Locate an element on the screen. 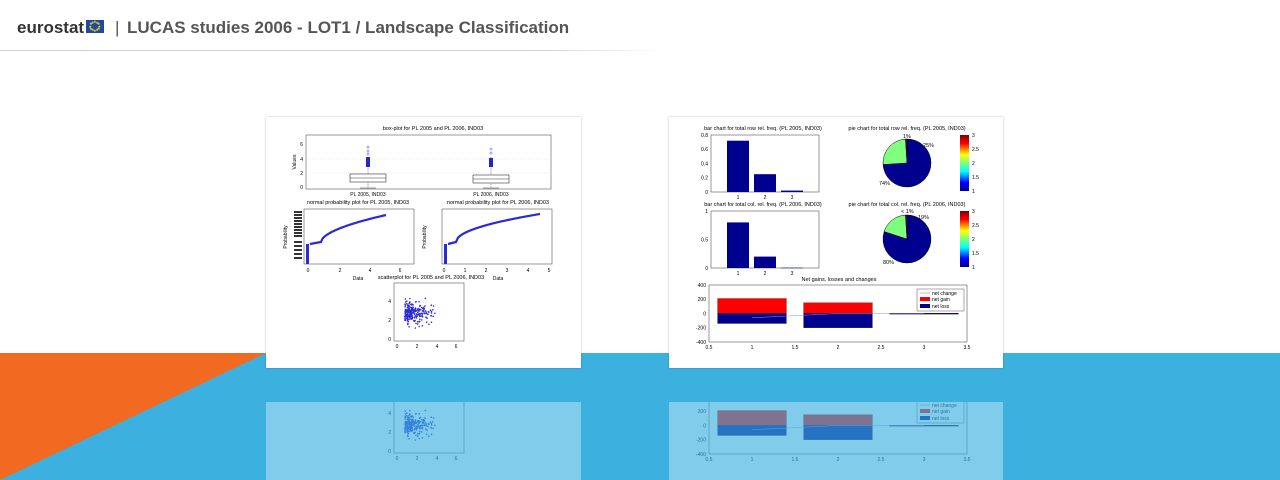 The height and width of the screenshot is (480, 1280). colorbar-col-tick-2: 2 is located at coordinates (973, 240).